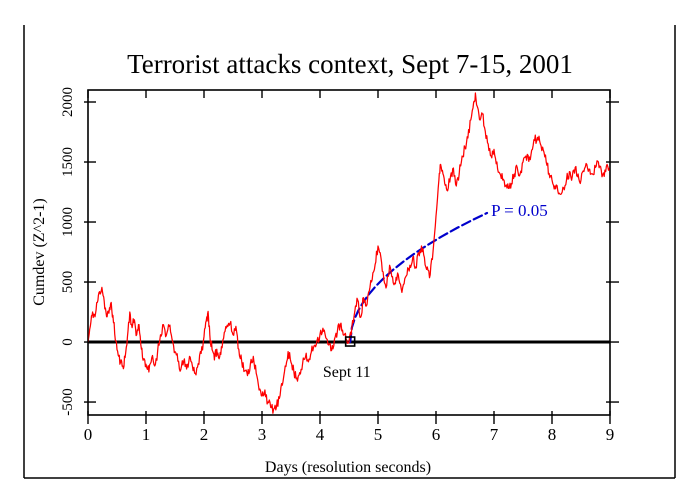 The height and width of the screenshot is (502, 700). Describe the element at coordinates (68, 222) in the screenshot. I see `y-tick-label: 1000` at that location.